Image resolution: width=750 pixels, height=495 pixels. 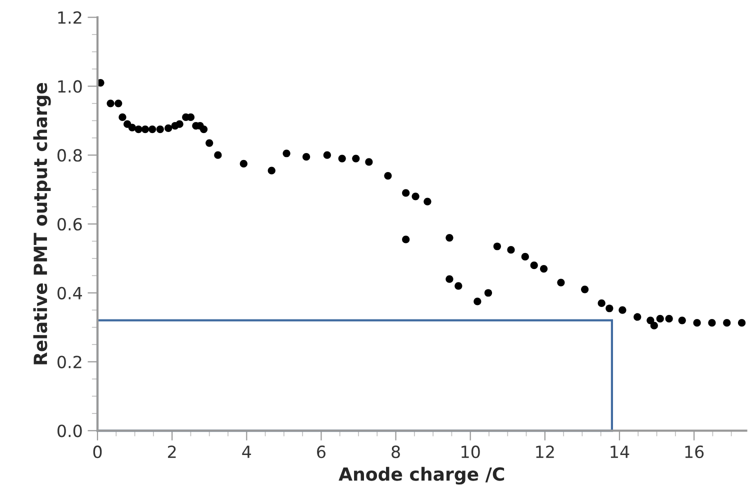 I want to click on x-tick-label: 4, so click(x=247, y=452).